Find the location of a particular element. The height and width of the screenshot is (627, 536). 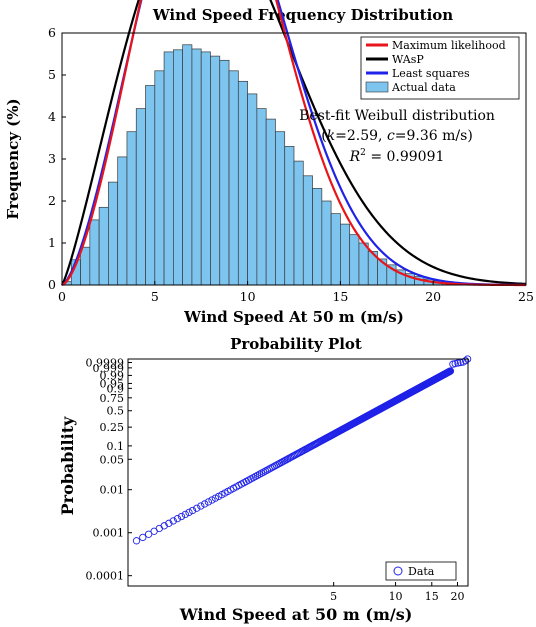

y-tick-label: 5 is located at coordinates (52, 74).